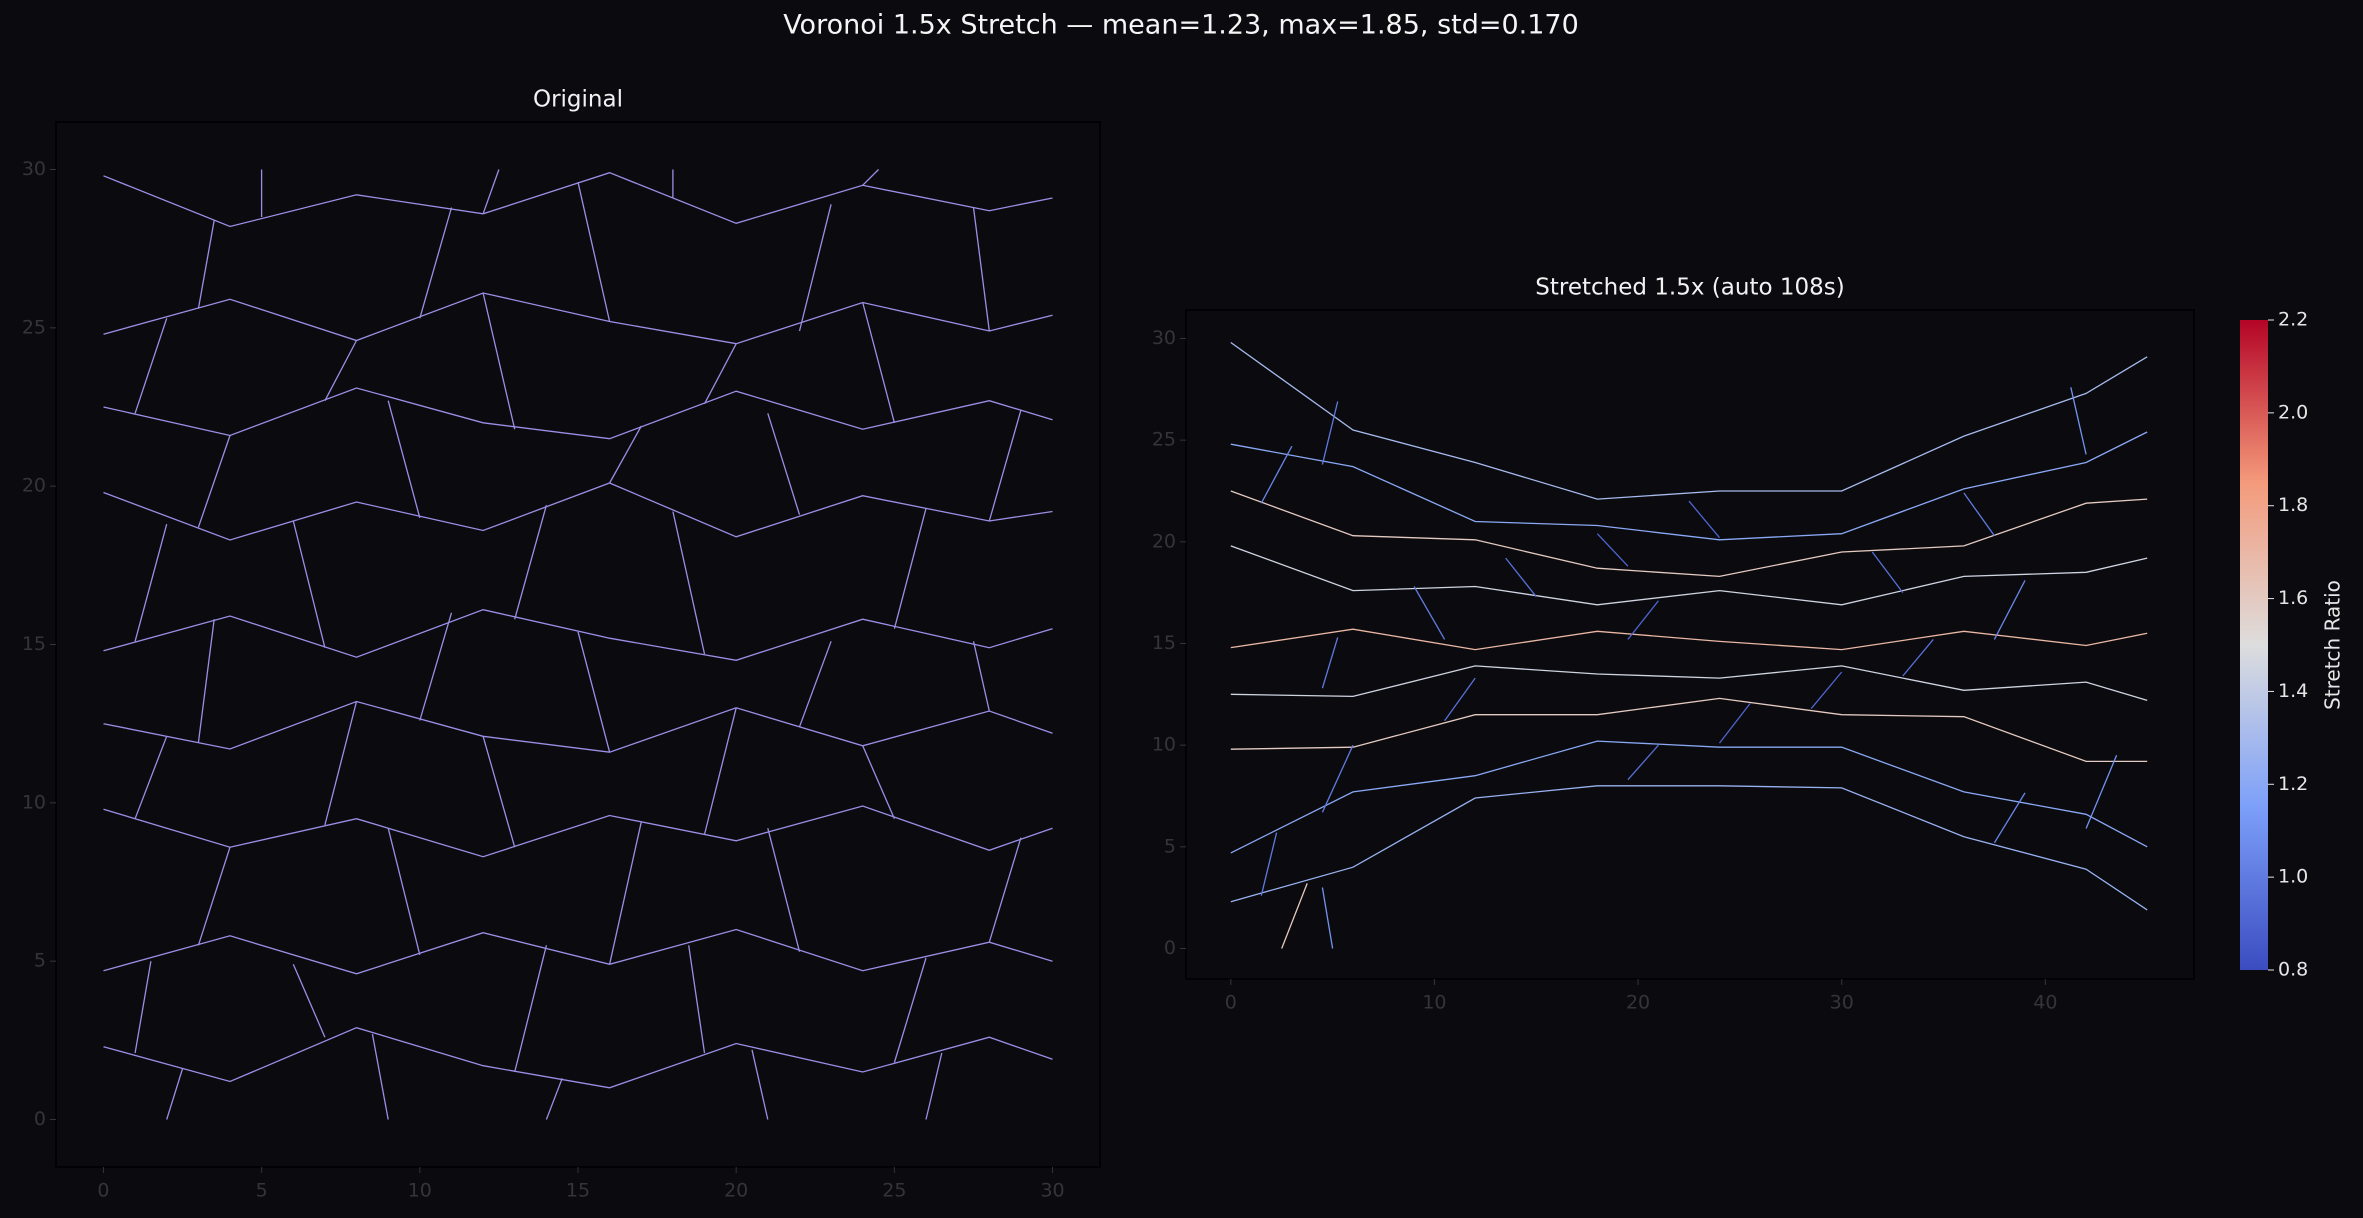 The width and height of the screenshot is (2363, 1218). I want to click on axes-title: Original, so click(578, 100).